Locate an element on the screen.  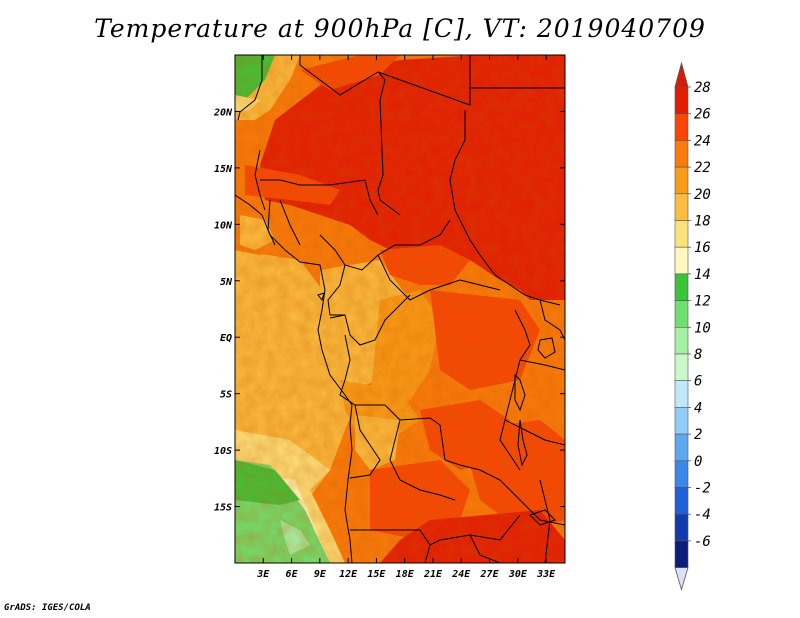
colorbar-label: 26 is located at coordinates (702, 115).